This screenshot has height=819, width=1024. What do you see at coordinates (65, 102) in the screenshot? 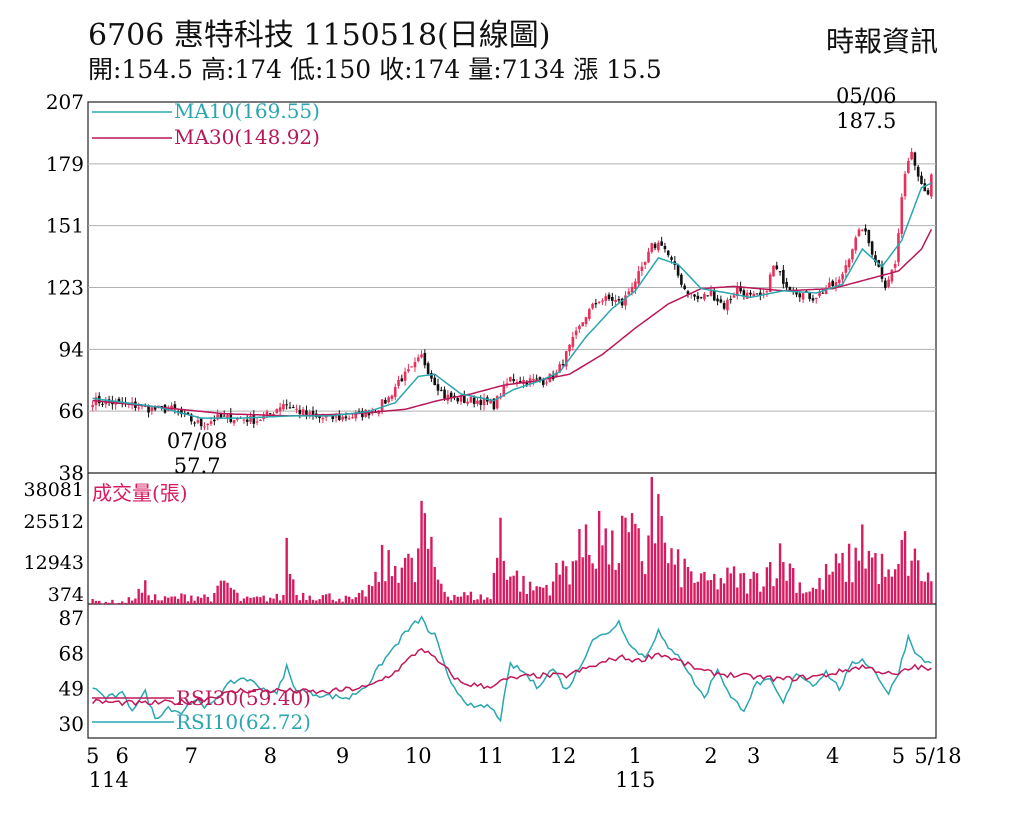
I see `price-tick-label: 207` at bounding box center [65, 102].